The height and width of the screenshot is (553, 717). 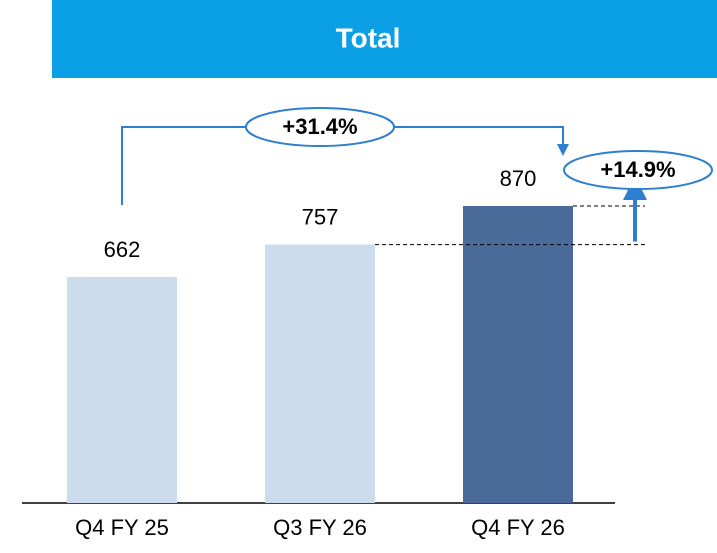 I want to click on x-tick-label: Q4 FY 25, so click(x=122, y=527).